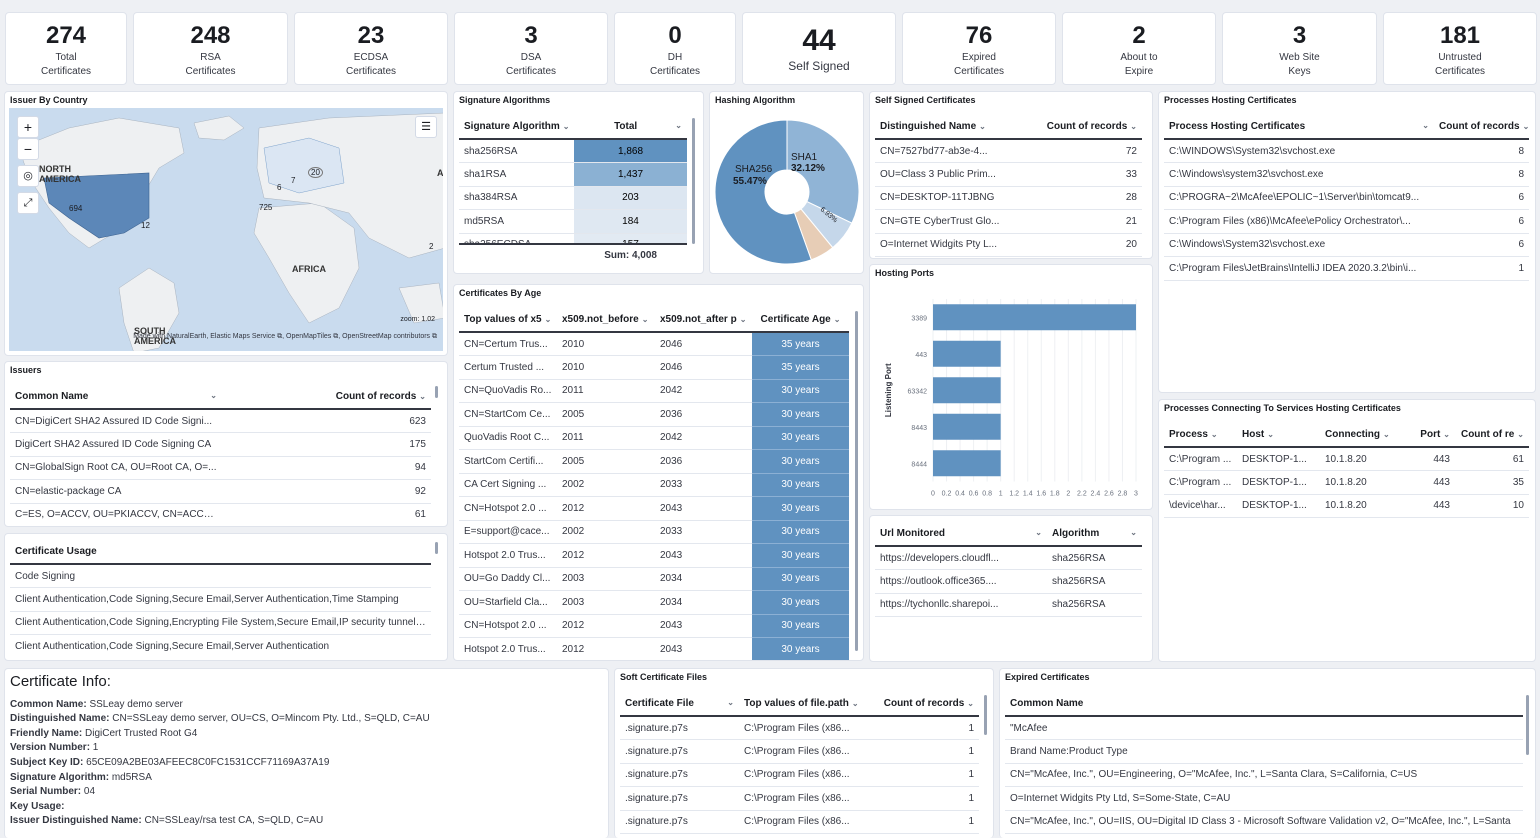  I want to click on column-header: Certificate Usage, so click(220, 552).